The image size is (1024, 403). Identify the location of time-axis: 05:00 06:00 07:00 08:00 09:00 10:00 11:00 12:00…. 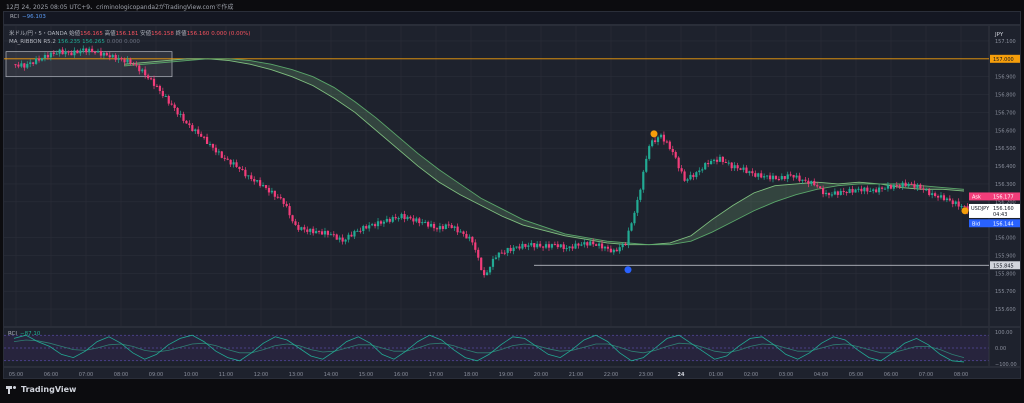
(512, 373).